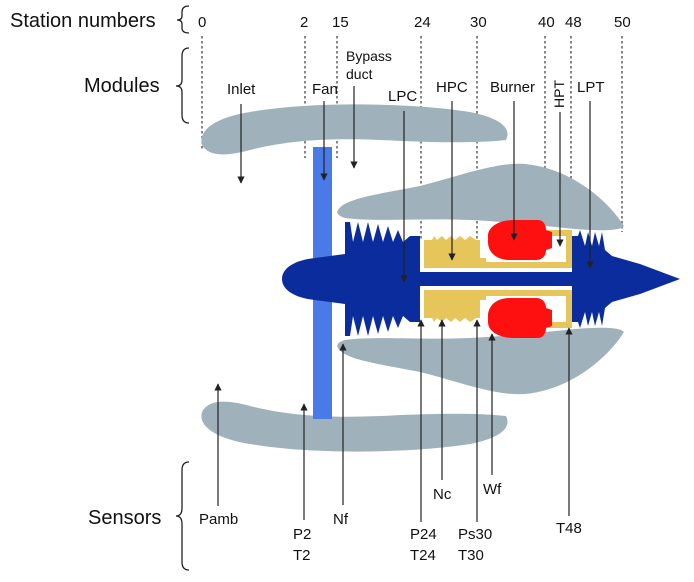 The height and width of the screenshot is (582, 694). Describe the element at coordinates (520, 318) in the screenshot. I see `burner-lower` at that location.